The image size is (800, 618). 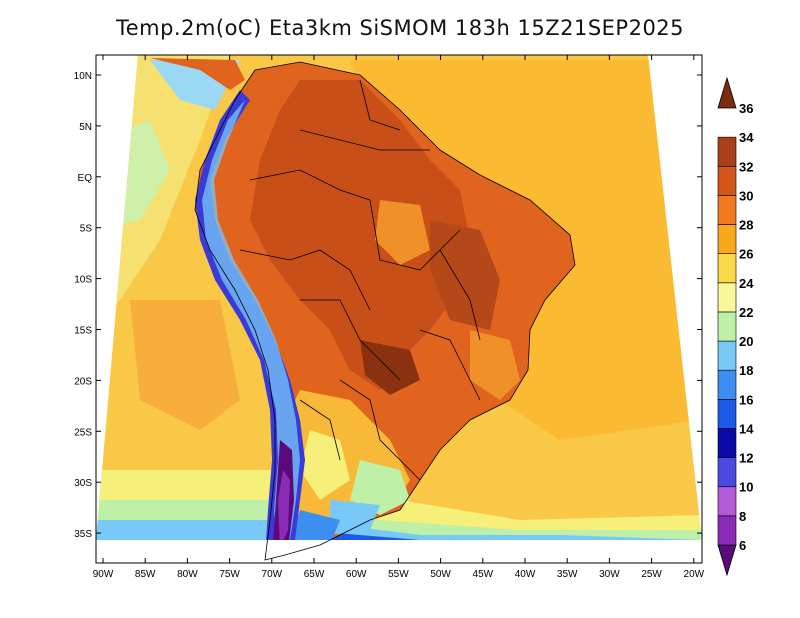 What do you see at coordinates (746, 487) in the screenshot?
I see `colorbar-label: 10` at bounding box center [746, 487].